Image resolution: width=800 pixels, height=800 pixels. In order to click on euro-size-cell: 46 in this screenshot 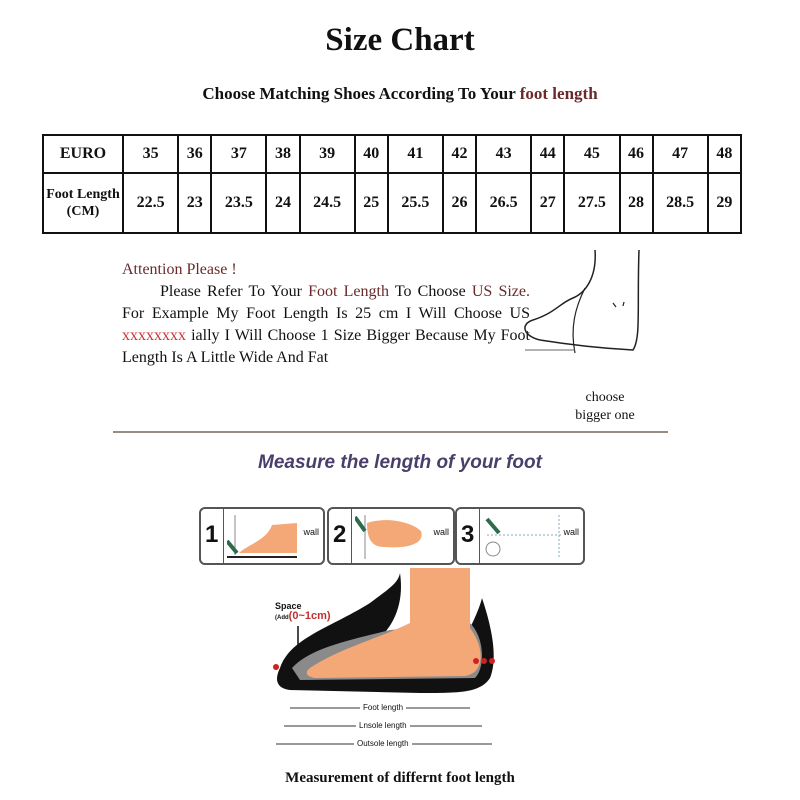, I will do `click(636, 154)`.